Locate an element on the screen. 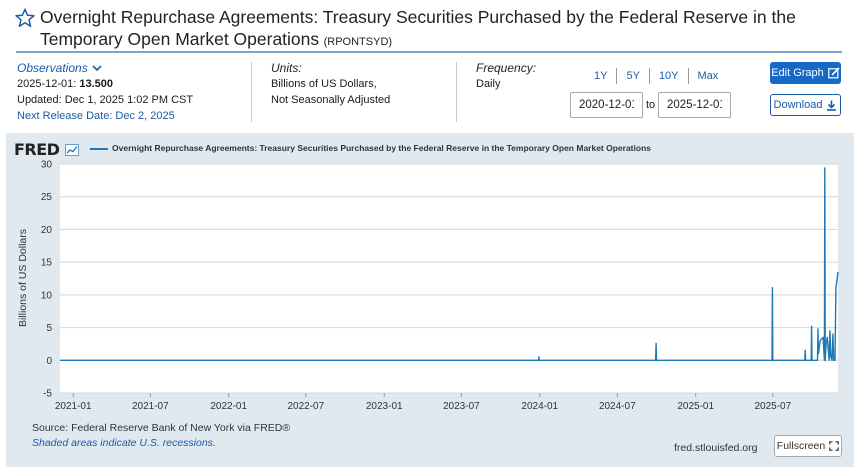  range-max-button: Max is located at coordinates (708, 76).